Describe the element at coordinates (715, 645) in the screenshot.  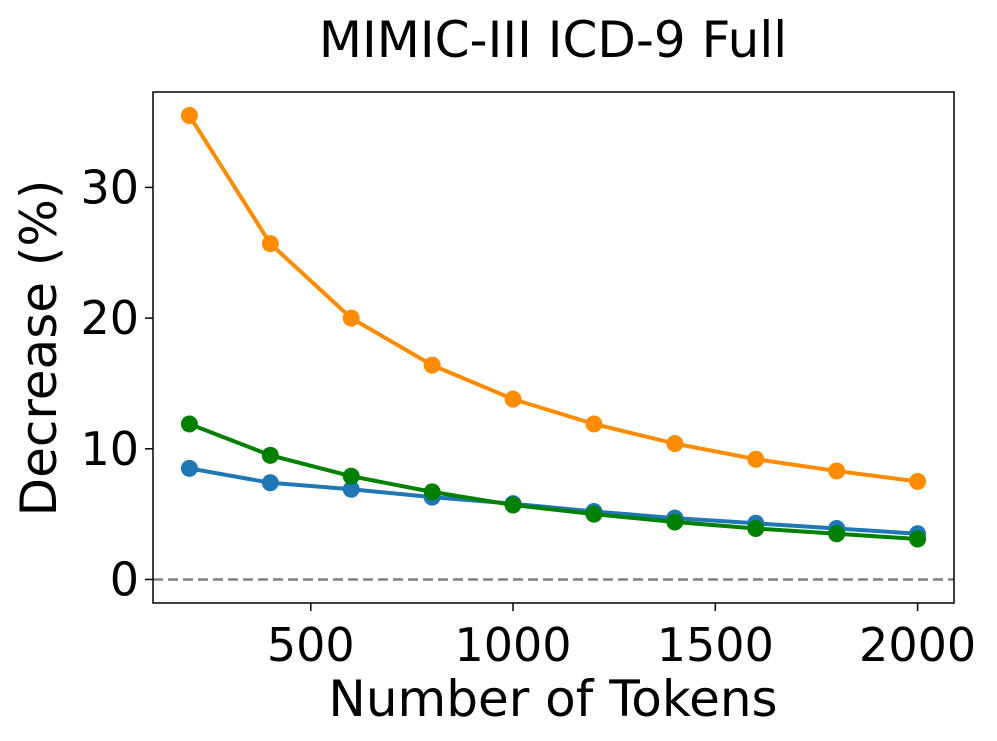
I see `x-tick-label: 1500` at that location.